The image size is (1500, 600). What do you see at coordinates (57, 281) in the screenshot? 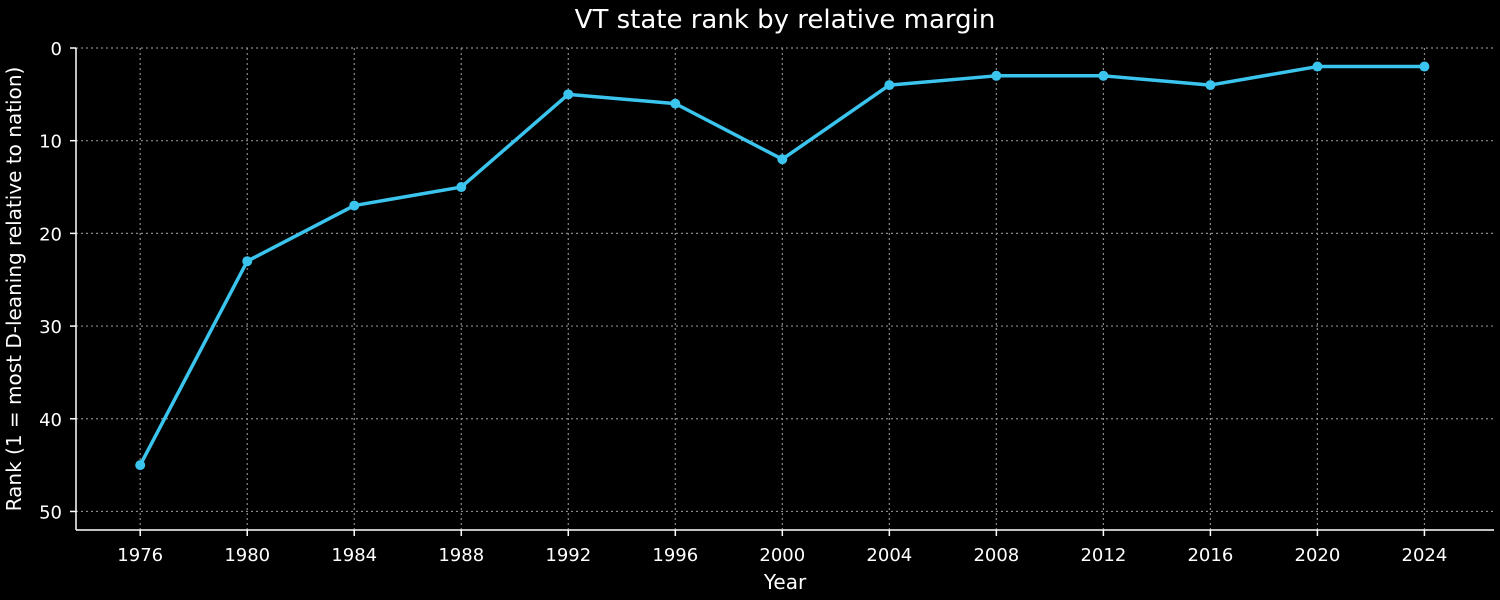
I see `y-ticks: 0 10 20 30 40 50` at bounding box center [57, 281].